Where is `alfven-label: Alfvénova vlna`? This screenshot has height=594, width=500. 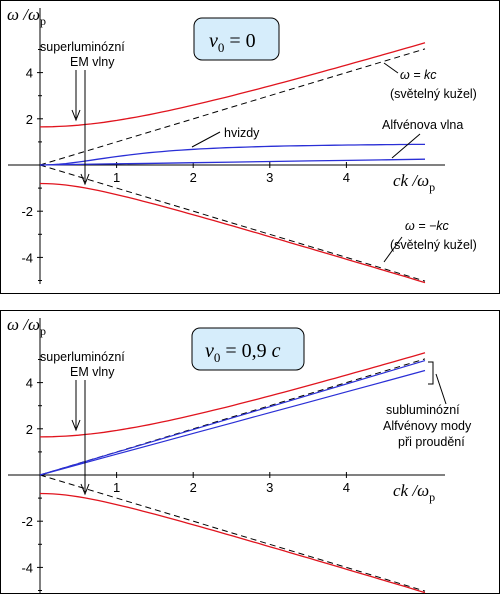
alfven-label: Alfvénova vlna is located at coordinates (422, 125).